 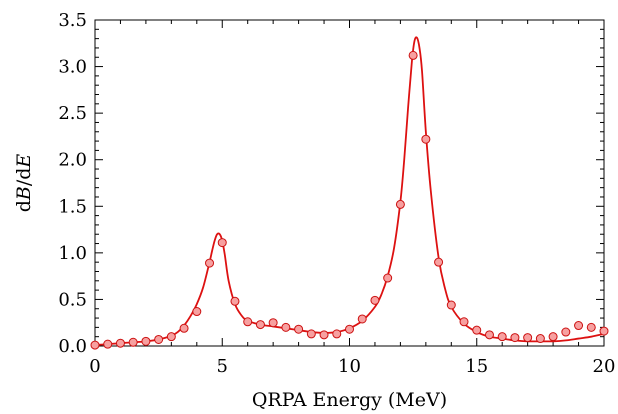 I want to click on y-tick-label: 3.0, so click(x=72, y=67).